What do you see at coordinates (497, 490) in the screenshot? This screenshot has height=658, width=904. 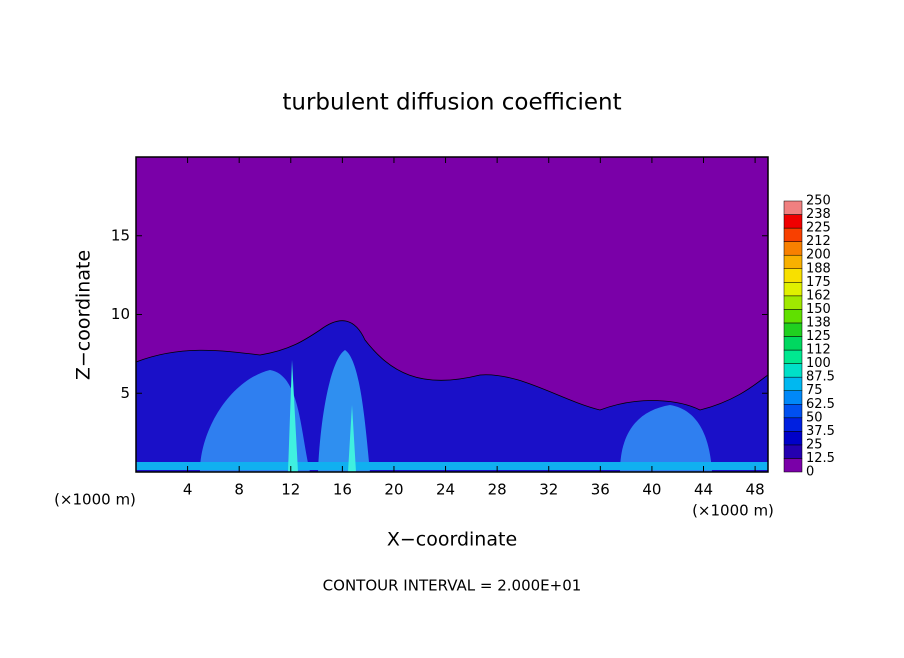 I see `x-tick-label: 28` at bounding box center [497, 490].